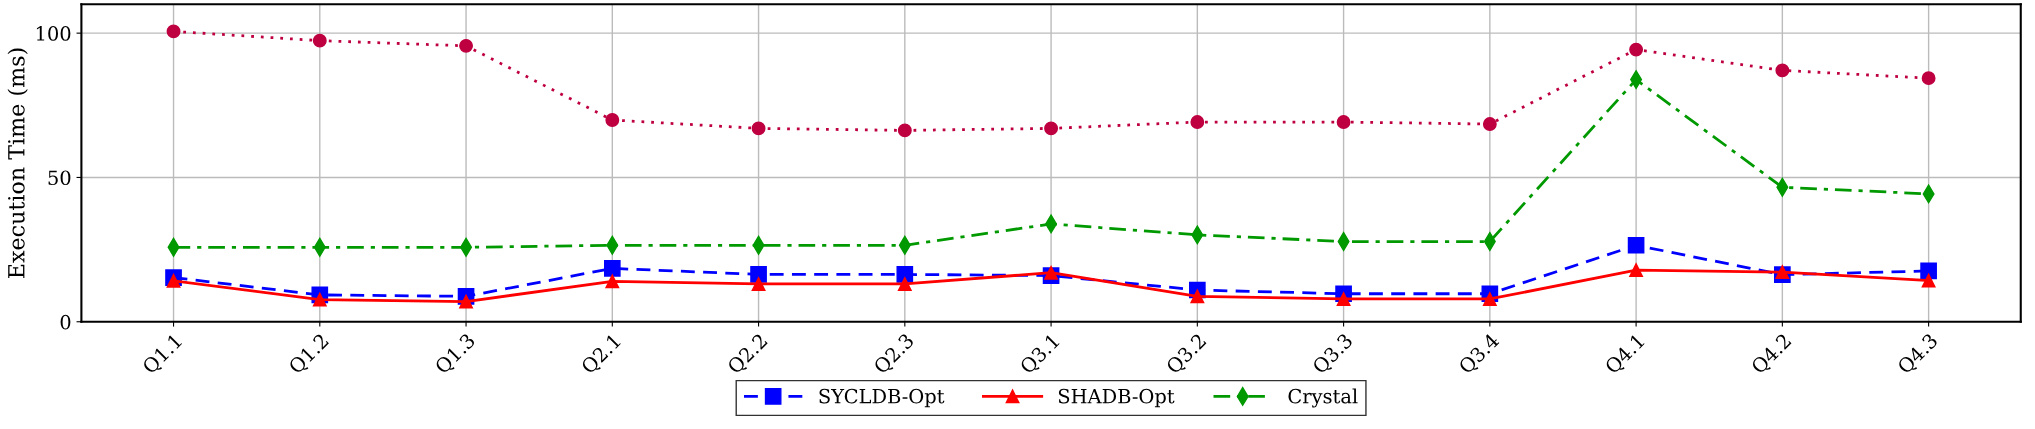 This screenshot has width=2035, height=429. I want to click on legend-label: SHADB-Opt, so click(1116, 398).